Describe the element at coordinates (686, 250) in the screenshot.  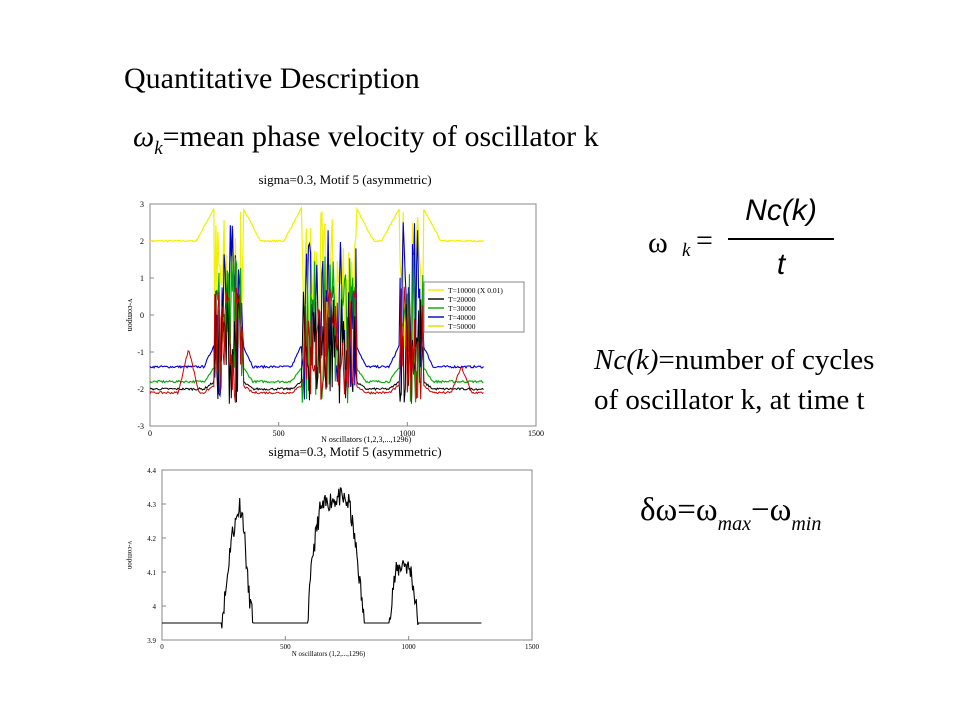
I see `formula-omega-sub: k` at that location.